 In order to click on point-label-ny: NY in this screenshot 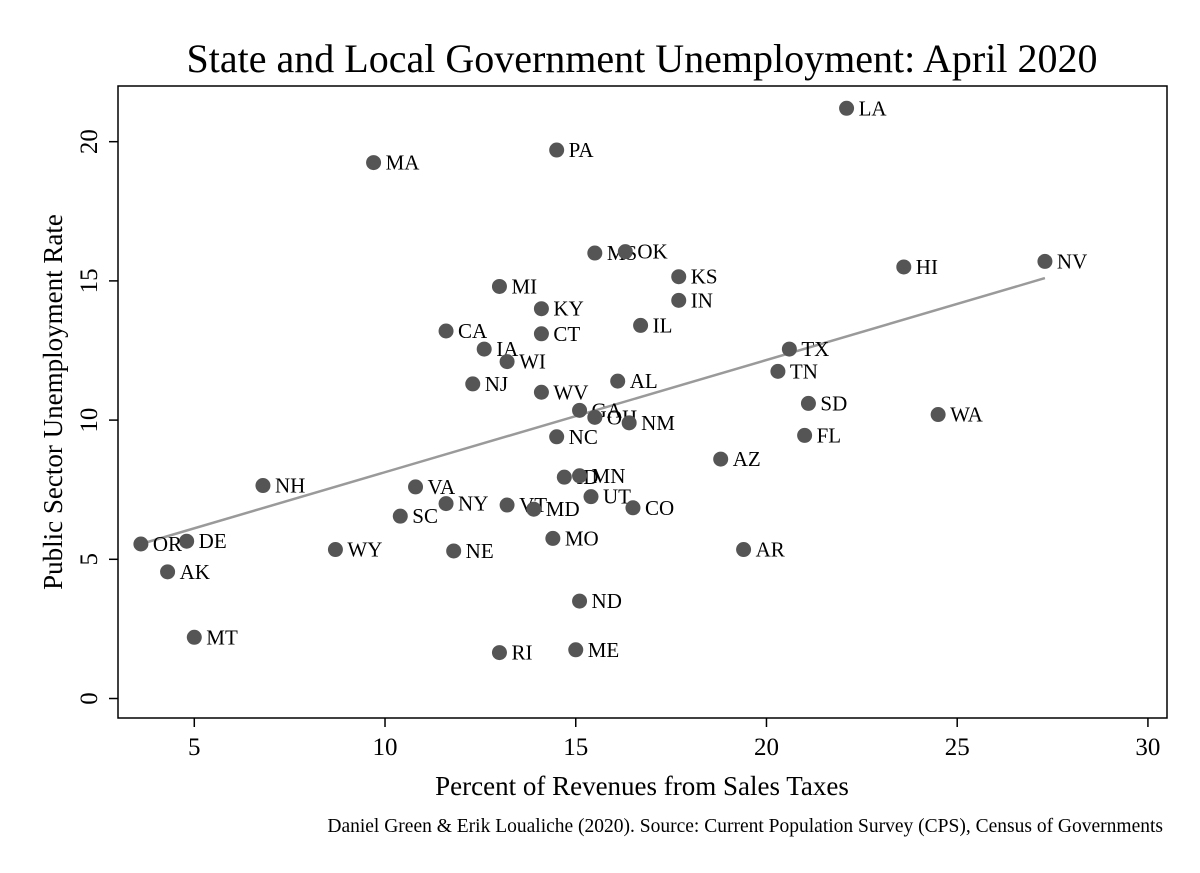, I will do `click(473, 504)`.